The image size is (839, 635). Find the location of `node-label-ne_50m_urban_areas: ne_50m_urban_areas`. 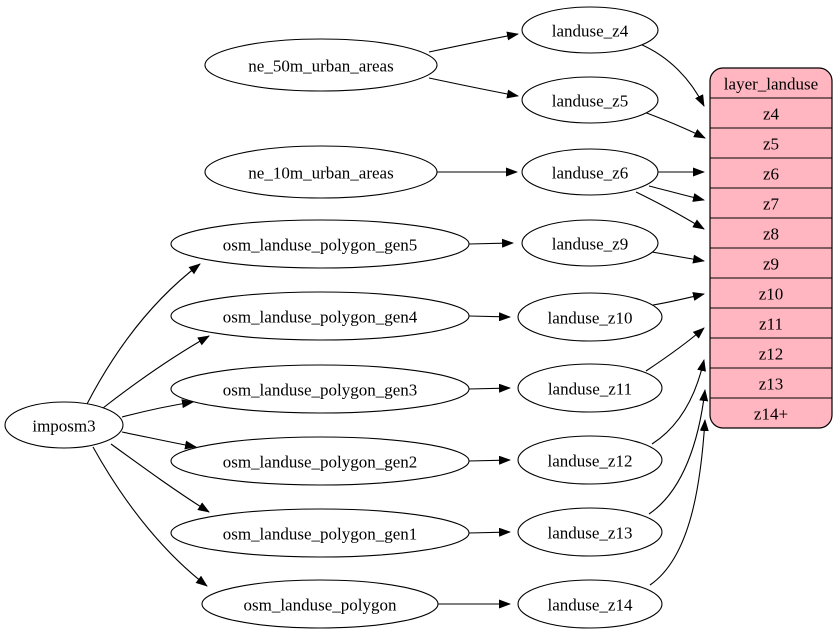

node-label-ne_50m_urban_areas: ne_50m_urban_areas is located at coordinates (320, 66).